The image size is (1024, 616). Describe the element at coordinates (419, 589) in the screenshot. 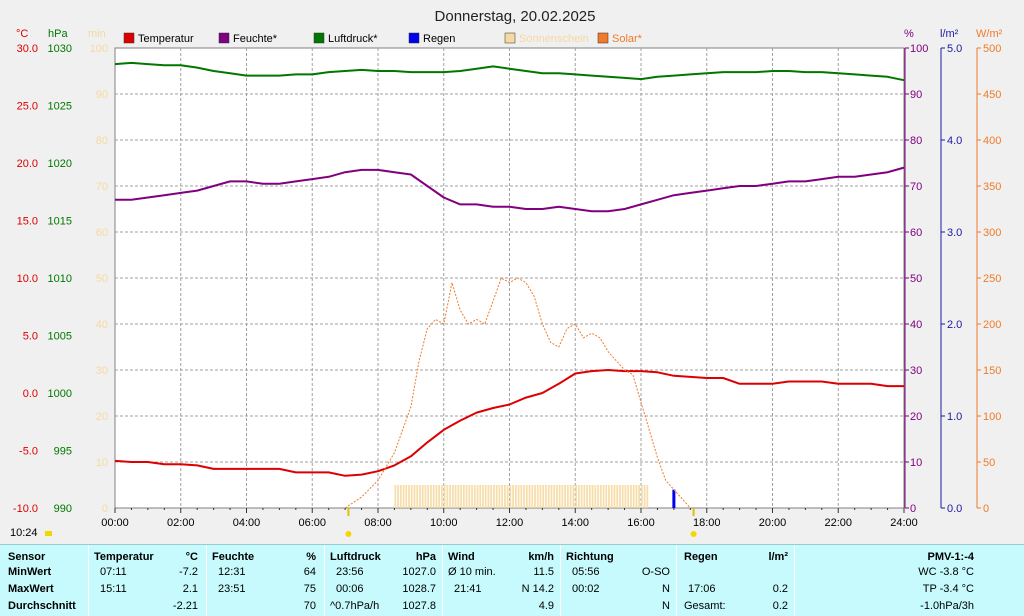

I see `stats-value: 1028.7` at that location.